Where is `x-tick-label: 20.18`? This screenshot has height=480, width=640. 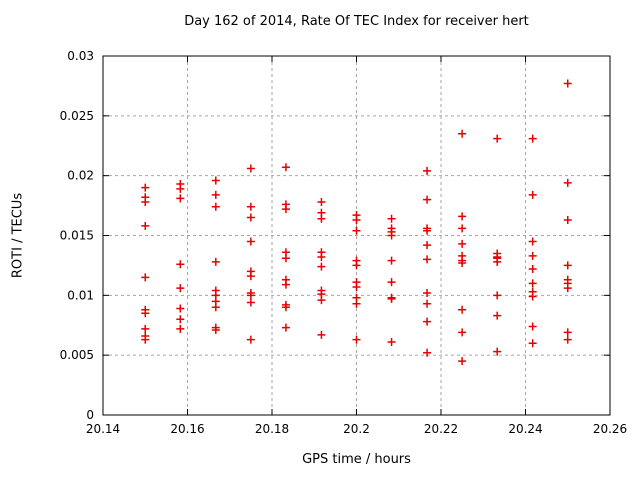
x-tick-label: 20.18 is located at coordinates (272, 429).